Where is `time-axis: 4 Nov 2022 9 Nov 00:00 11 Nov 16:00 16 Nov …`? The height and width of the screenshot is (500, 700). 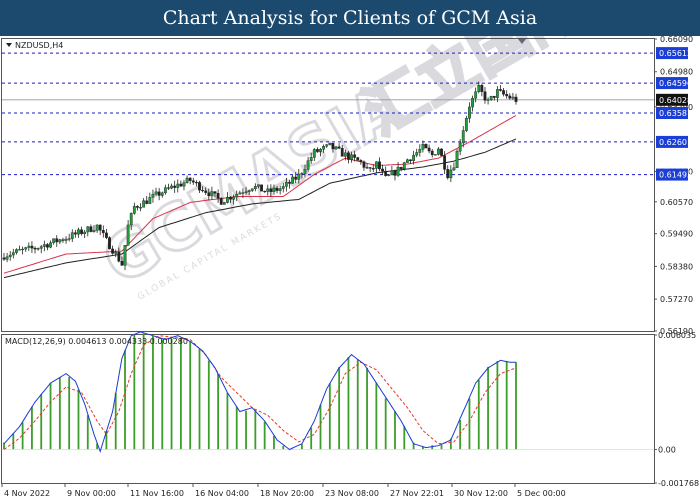 time-axis: 4 Nov 2022 9 Nov 00:00 11 Nov 16:00 16 Nov … is located at coordinates (283, 490).